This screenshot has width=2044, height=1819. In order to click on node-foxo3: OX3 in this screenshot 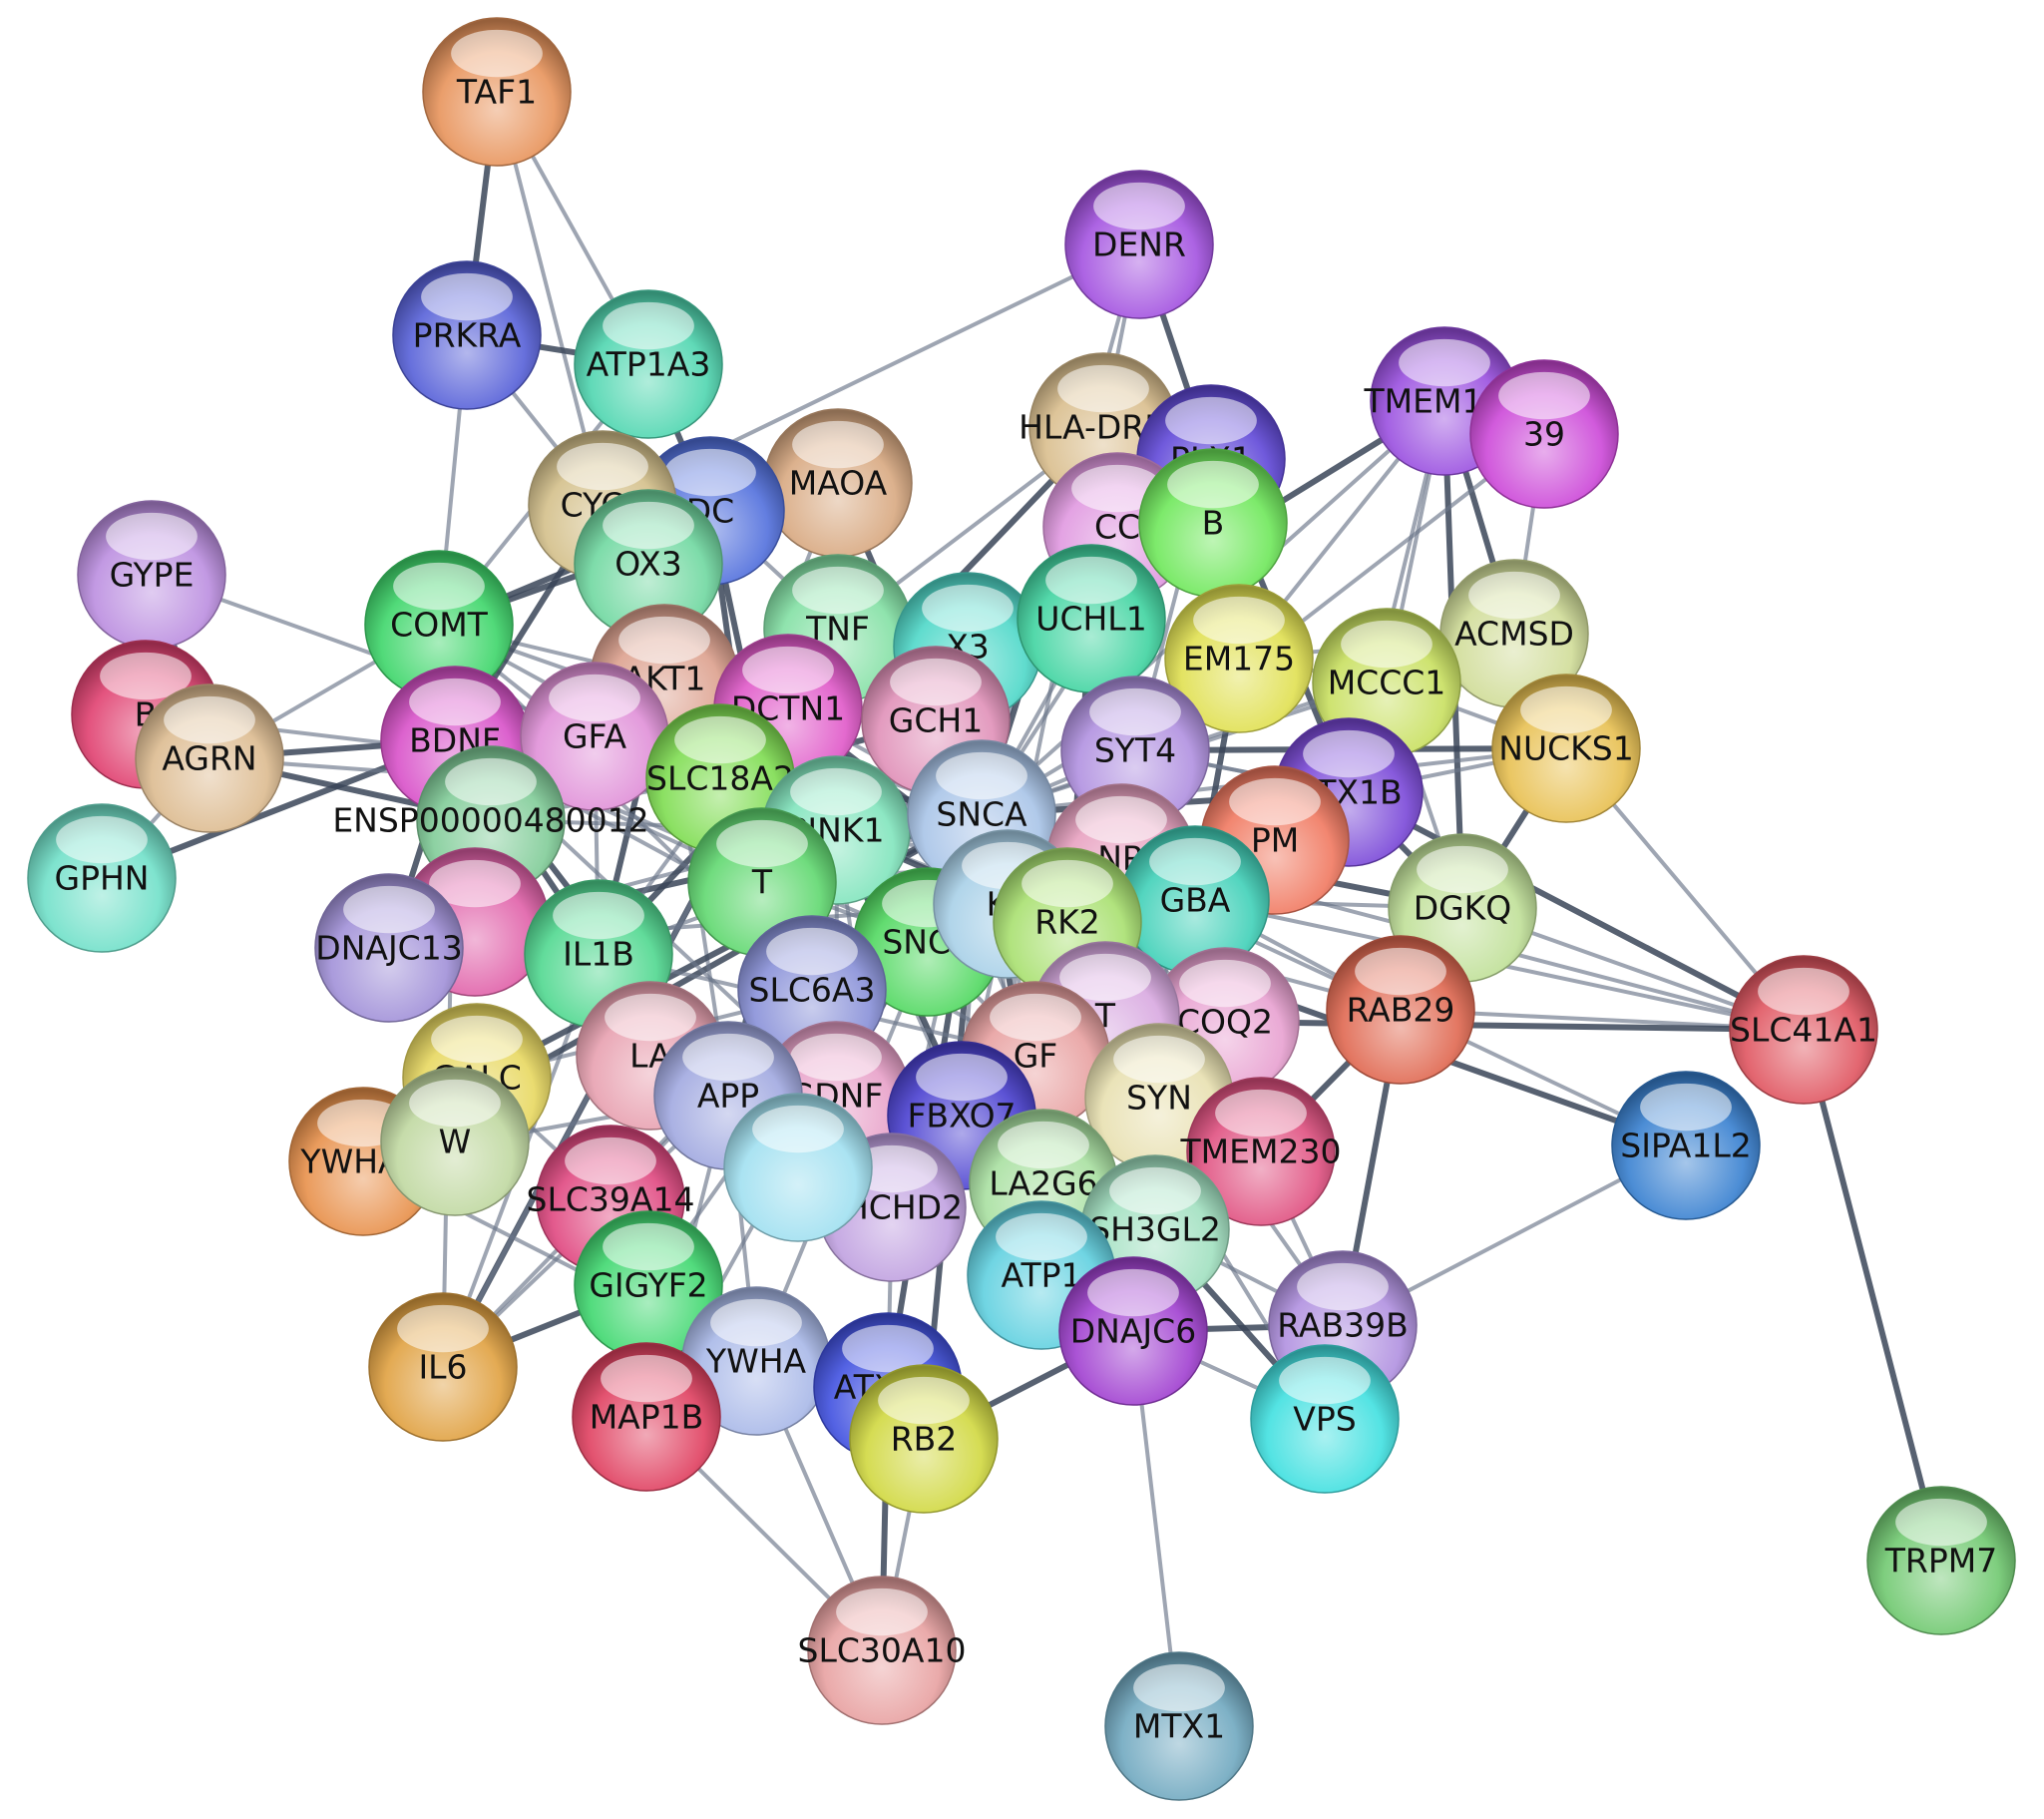, I will do `click(648, 564)`.